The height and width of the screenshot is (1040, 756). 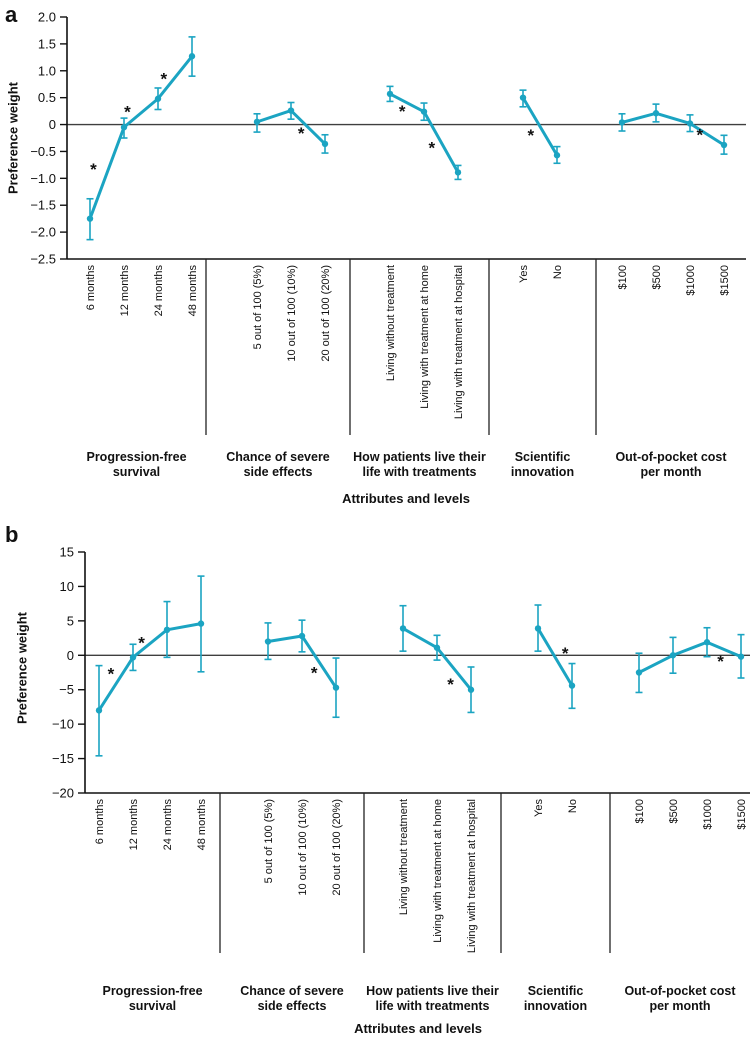 I want to click on x-level-label: $1500, so click(x=725, y=280).